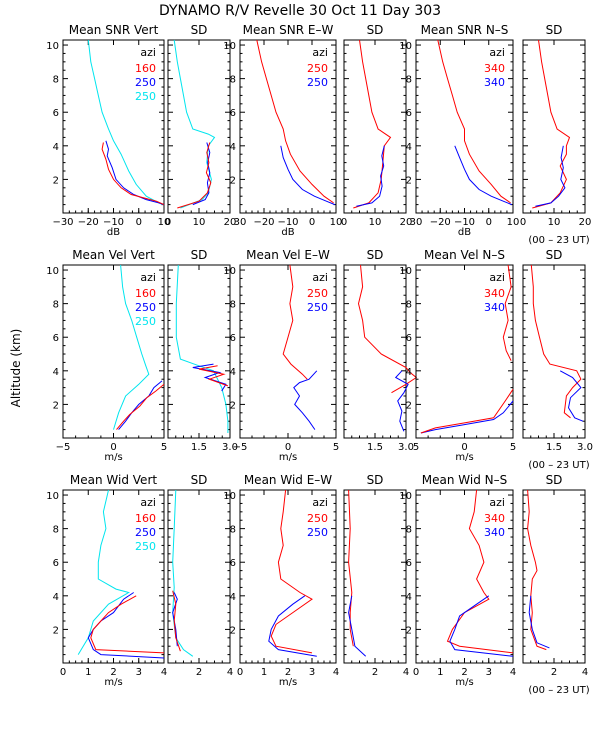  I want to click on x-axis-label: dB, so click(287, 232).